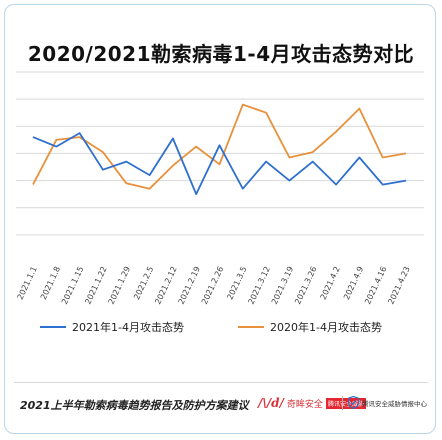  What do you see at coordinates (342, 403) in the screenshot?
I see `logo-separator` at bounding box center [342, 403].